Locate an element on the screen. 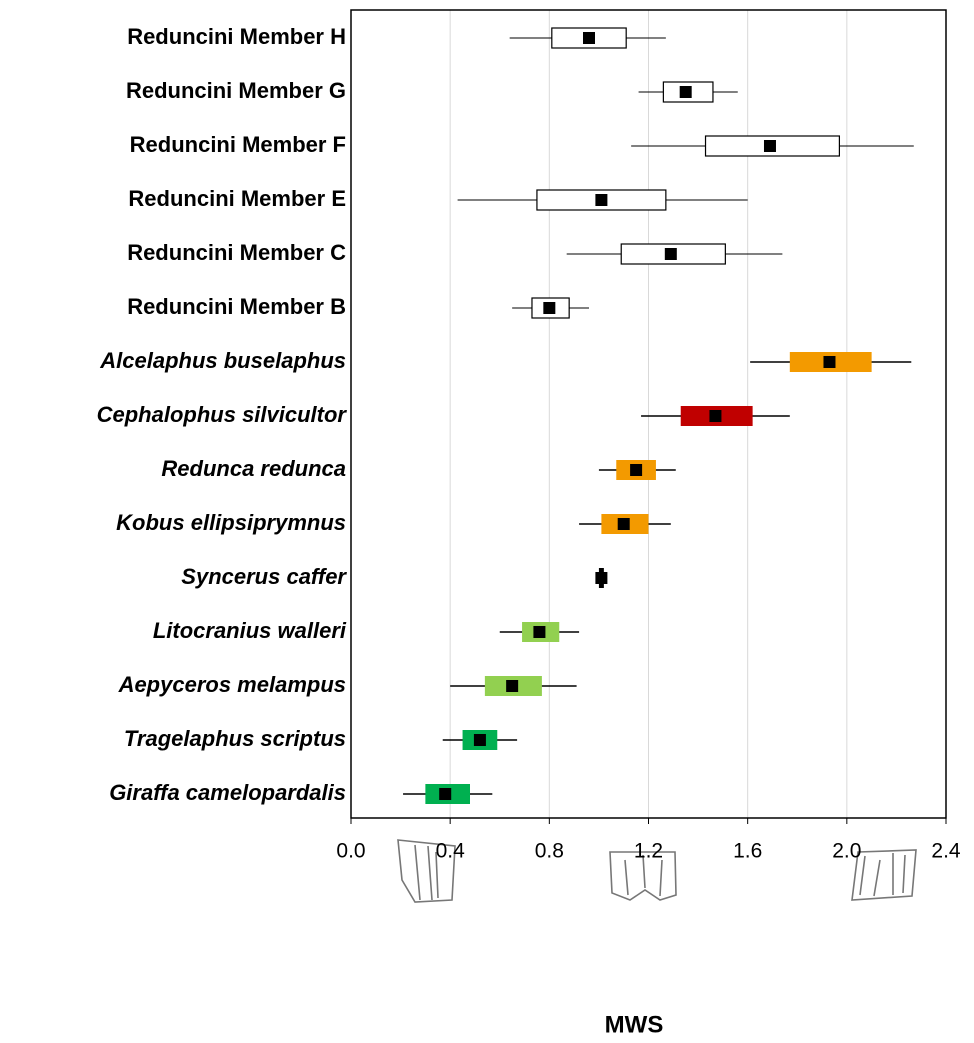 The height and width of the screenshot is (1043, 974). category-label: Reduncini Member F is located at coordinates (238, 144).